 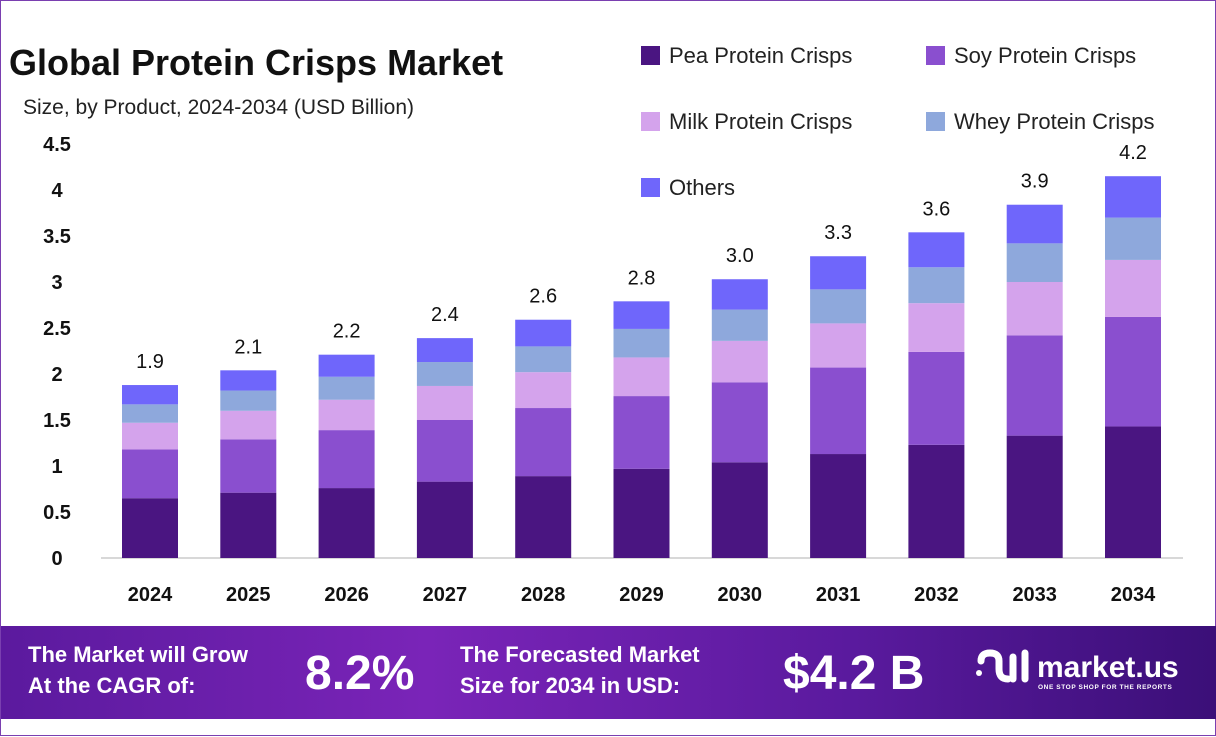 What do you see at coordinates (57, 352) in the screenshot?
I see `y-axis: 0 0.5 1 1.5 2 2.5 3 3.5 4 4.5` at bounding box center [57, 352].